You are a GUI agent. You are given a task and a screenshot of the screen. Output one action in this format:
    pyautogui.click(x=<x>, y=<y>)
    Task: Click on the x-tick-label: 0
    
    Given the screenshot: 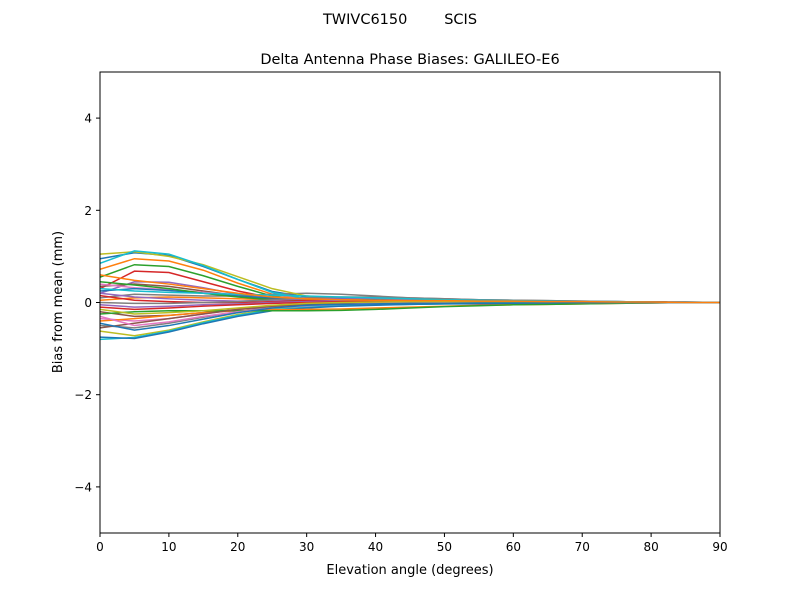 What is the action you would take?
    pyautogui.click(x=100, y=547)
    